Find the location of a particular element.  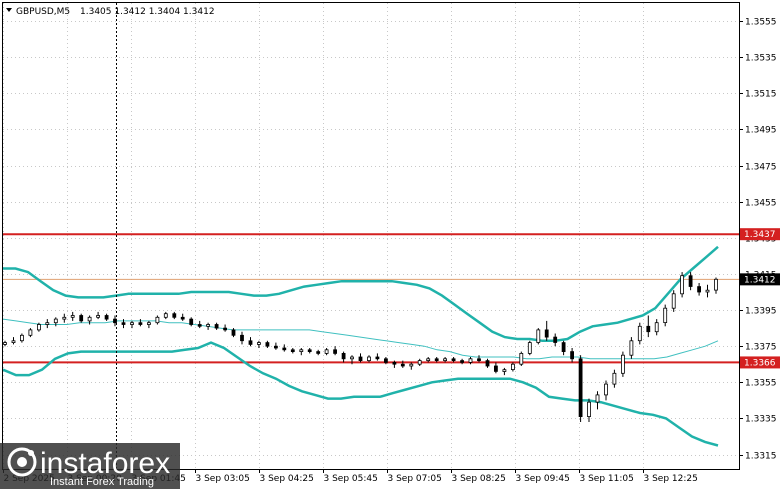

chart-header: GBPUSD,M5 1.3405 1.3412 1.3404 1.3412 is located at coordinates (110, 12).